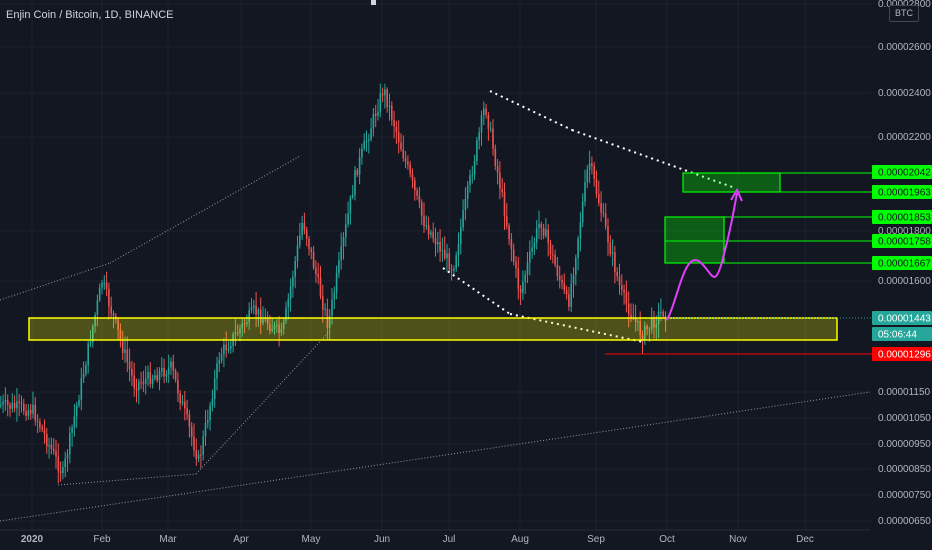 Image resolution: width=932 pixels, height=550 pixels. Describe the element at coordinates (904, 392) in the screenshot. I see `price-tick-label: 0.00001150` at that location.